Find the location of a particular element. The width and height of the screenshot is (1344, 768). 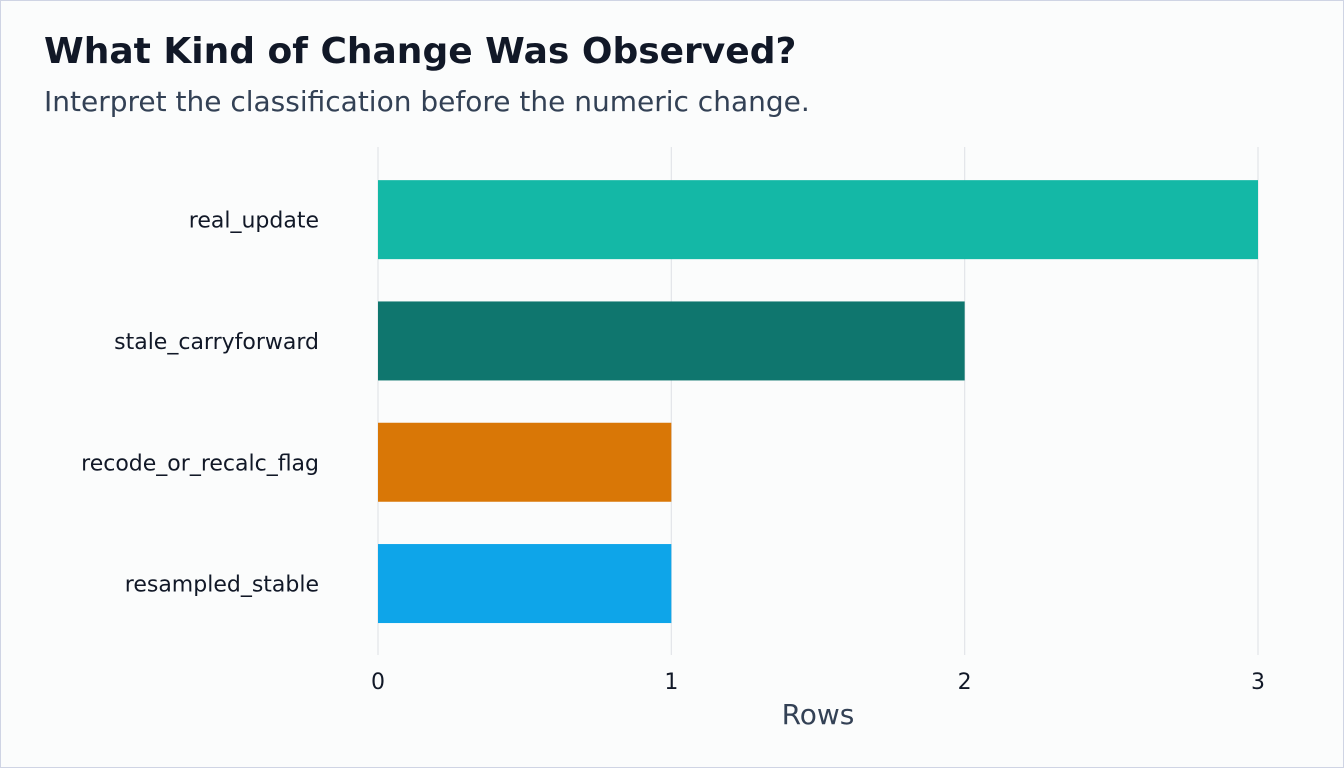

category-label: stale_carryforward is located at coordinates (216, 342).